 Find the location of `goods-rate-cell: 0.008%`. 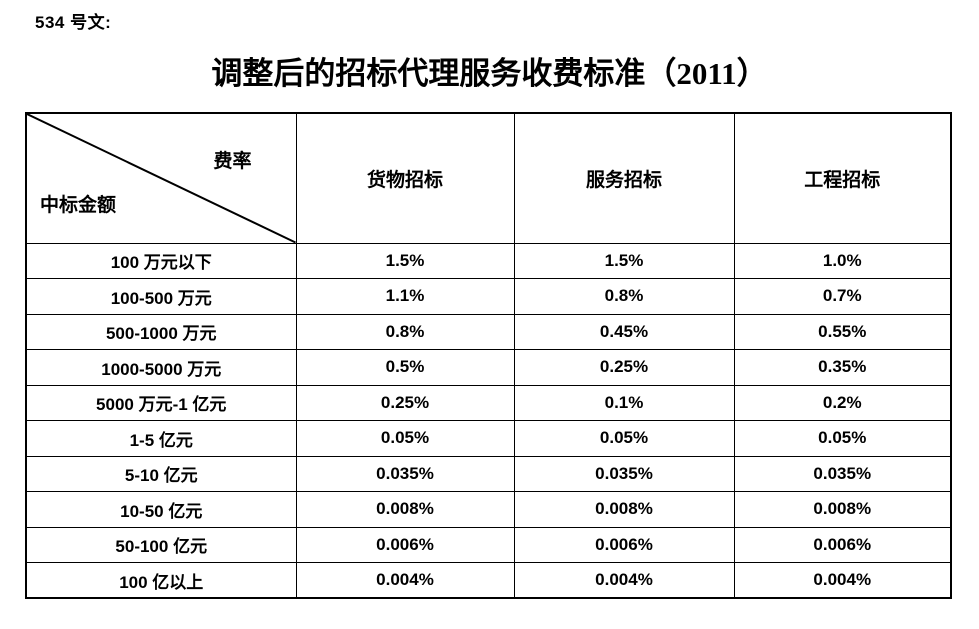

goods-rate-cell: 0.008% is located at coordinates (405, 509).